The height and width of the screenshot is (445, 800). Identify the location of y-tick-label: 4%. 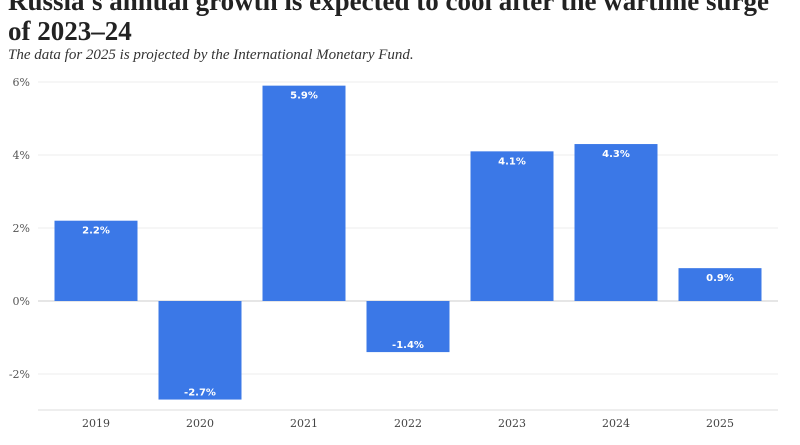
(21, 155).